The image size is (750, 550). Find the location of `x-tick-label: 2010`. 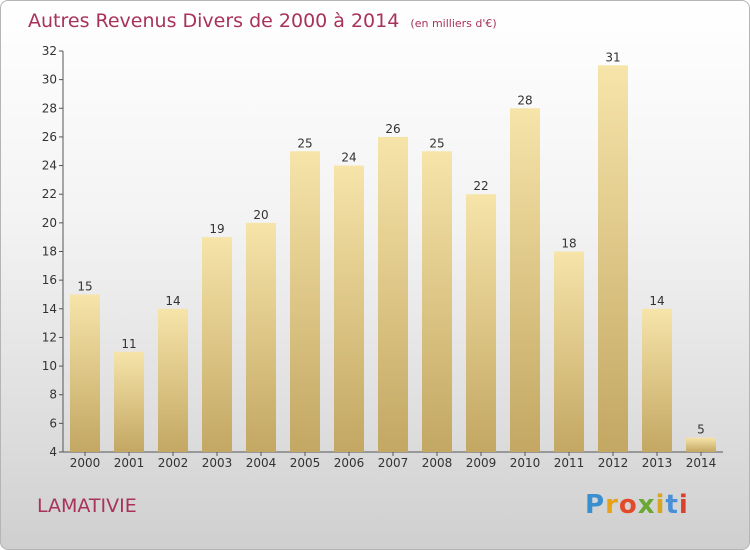

x-tick-label: 2010 is located at coordinates (525, 463).